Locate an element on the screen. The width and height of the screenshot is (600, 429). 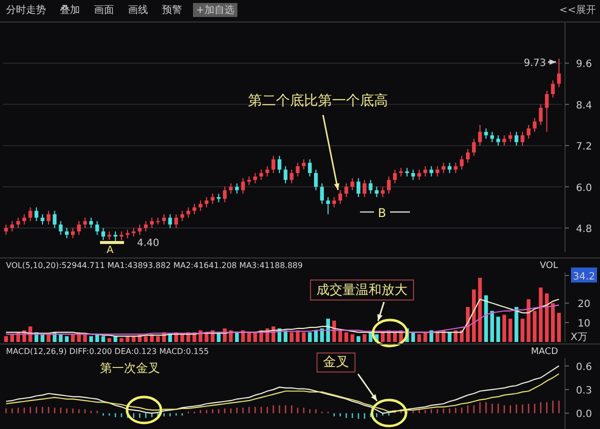
y-tick-label: 20 is located at coordinates (584, 304).